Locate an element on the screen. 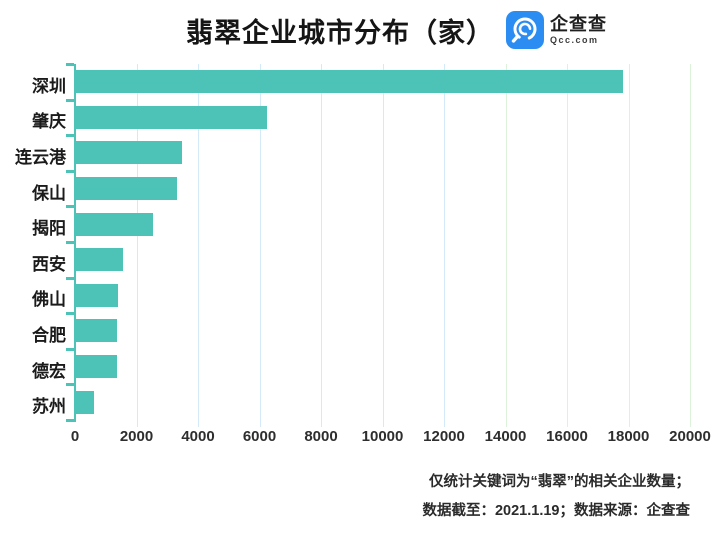  x-tick-label: 6000 is located at coordinates (259, 436).